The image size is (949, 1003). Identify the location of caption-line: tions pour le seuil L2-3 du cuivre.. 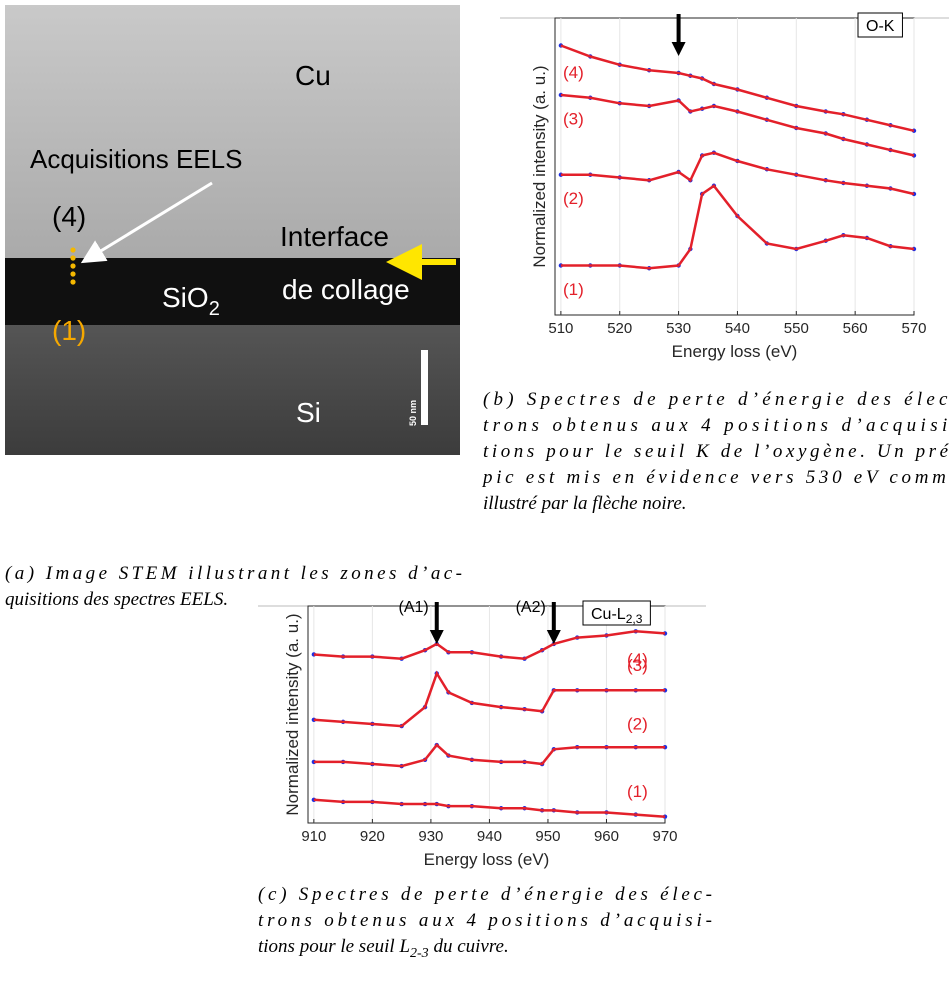
(383, 948).